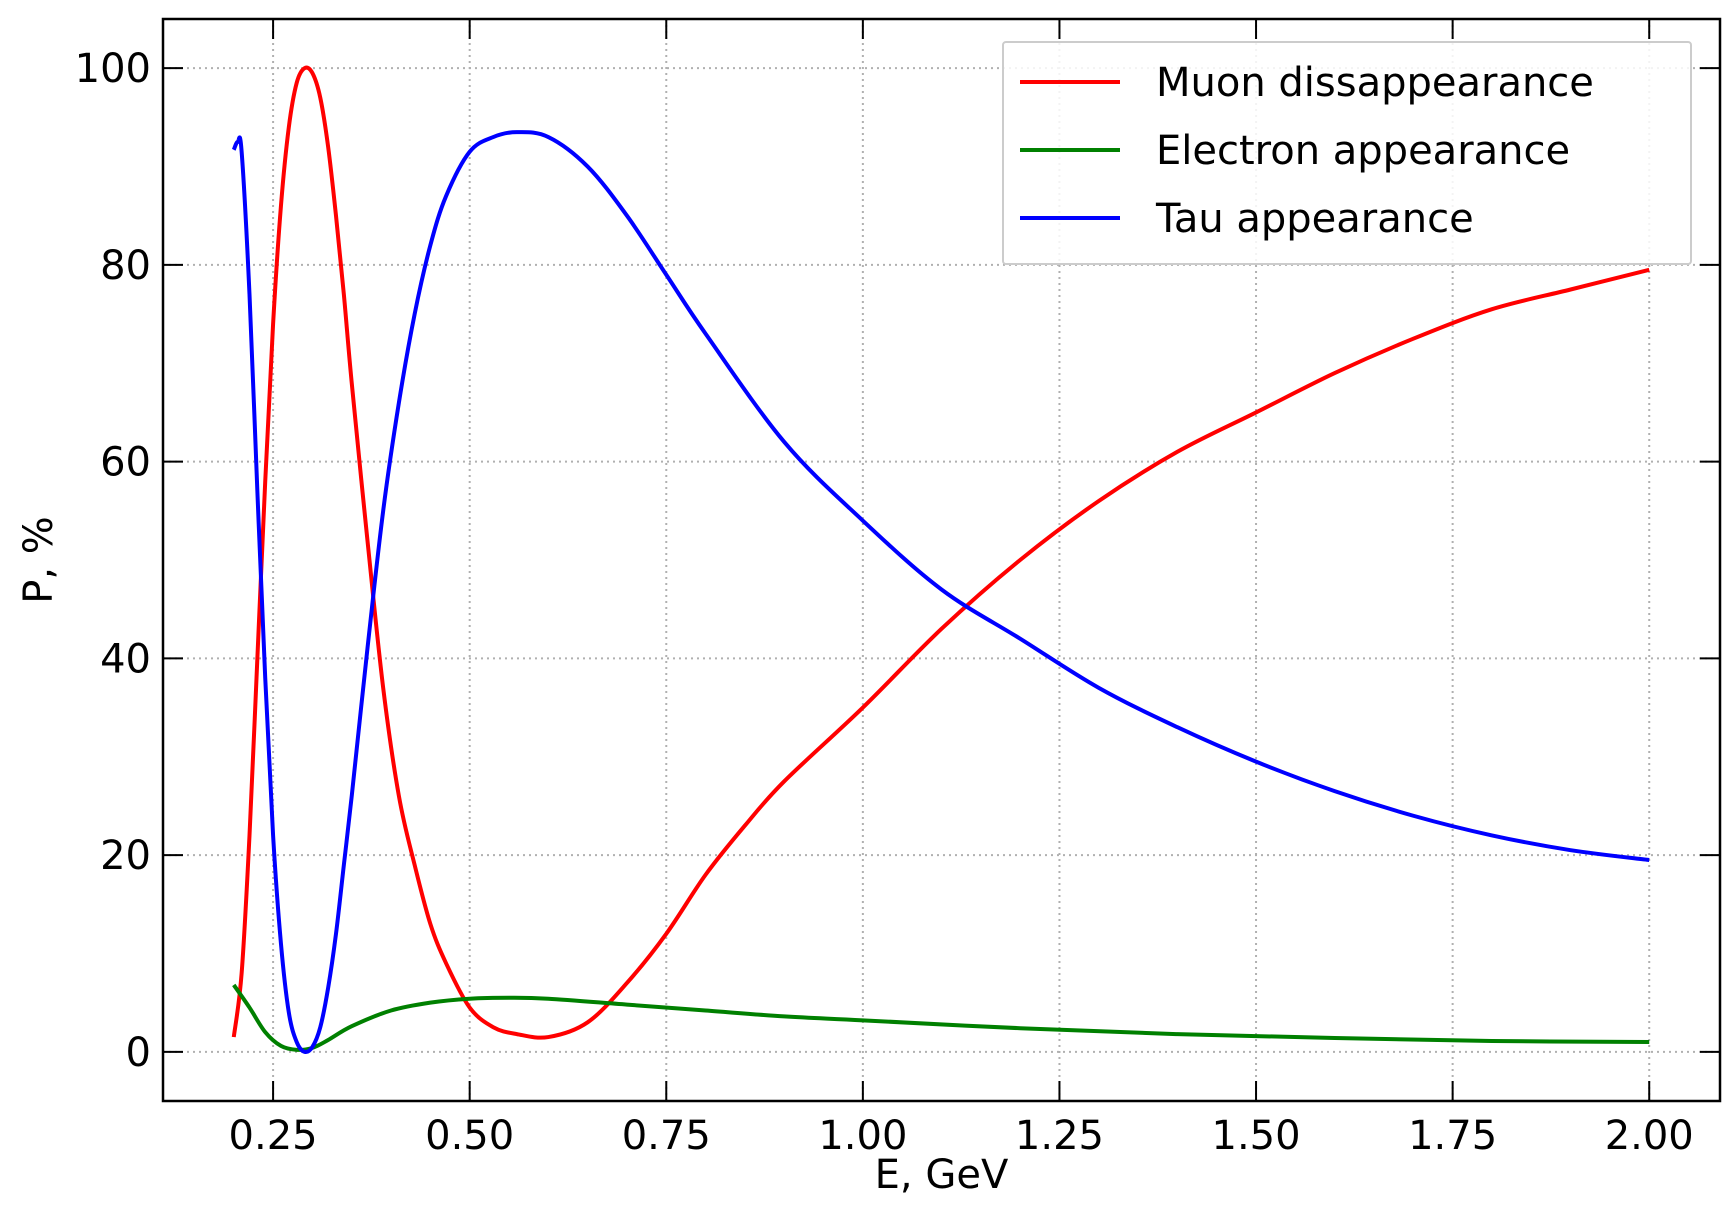 Image resolution: width=1732 pixels, height=1214 pixels. Describe the element at coordinates (125, 856) in the screenshot. I see `y-tick-label: 20` at that location.